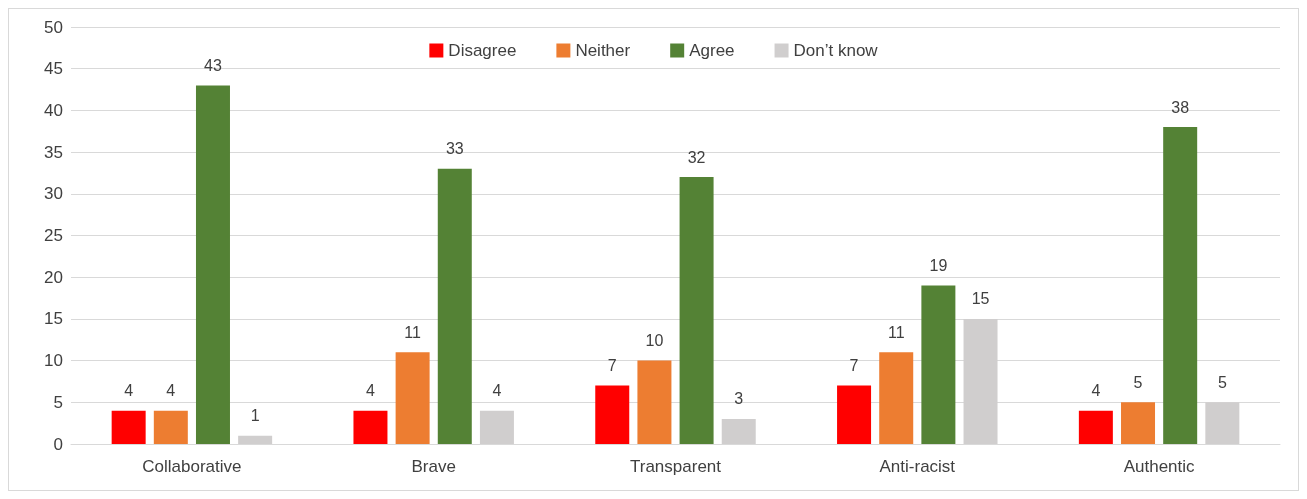 This screenshot has width=1307, height=499. Describe the element at coordinates (675, 466) in the screenshot. I see `x-tick-label: Transparent` at that location.